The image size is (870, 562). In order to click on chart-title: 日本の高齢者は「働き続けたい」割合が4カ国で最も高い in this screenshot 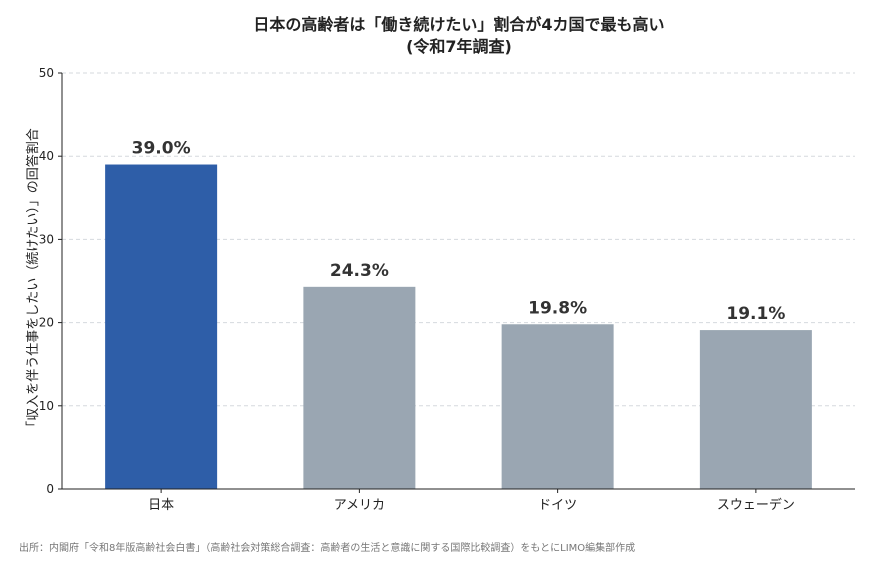, I will do `click(458, 24)`.